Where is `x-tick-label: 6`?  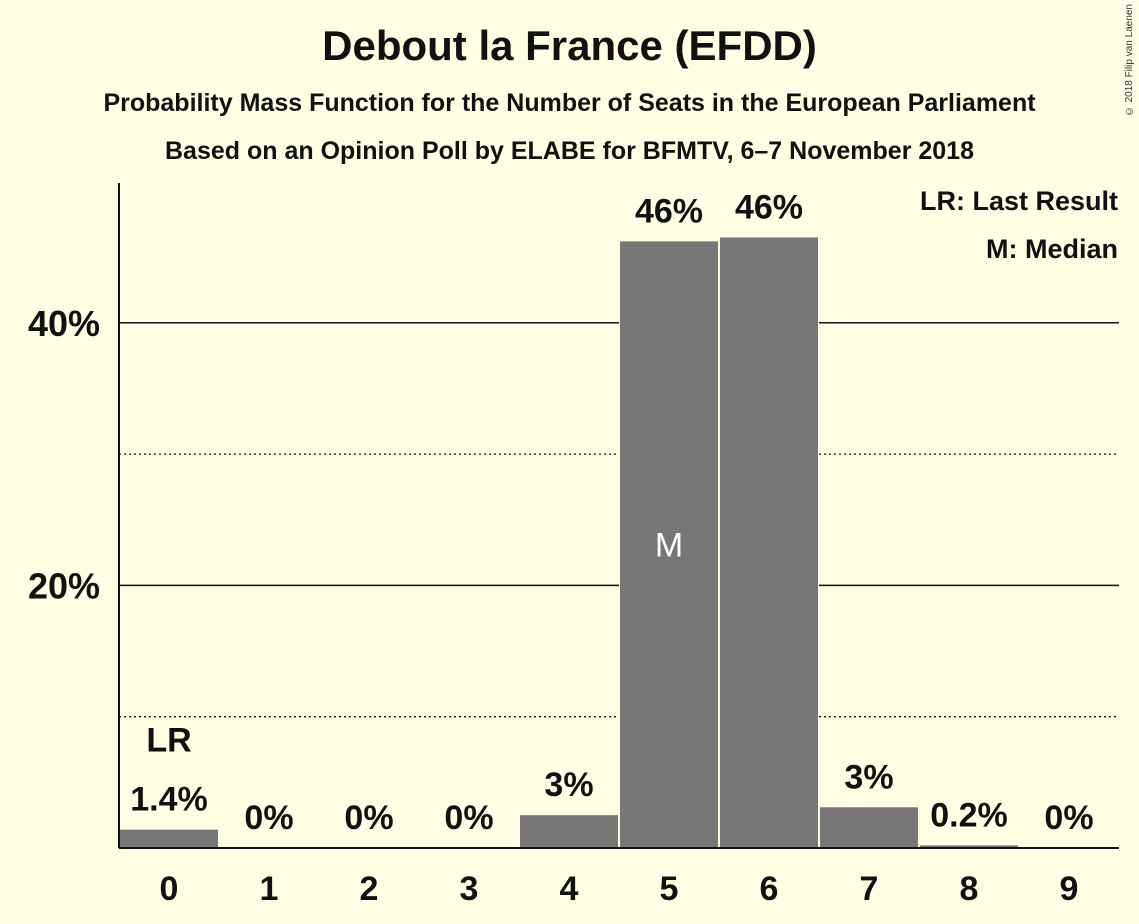
x-tick-label: 6 is located at coordinates (769, 889).